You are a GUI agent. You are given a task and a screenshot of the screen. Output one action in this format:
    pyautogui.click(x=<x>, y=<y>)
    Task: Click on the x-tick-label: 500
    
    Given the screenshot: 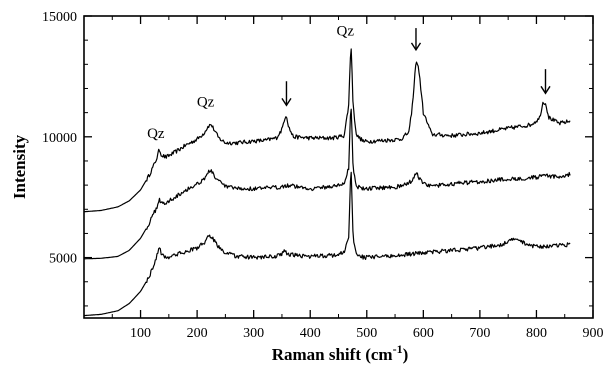 What is the action you would take?
    pyautogui.click(x=366, y=333)
    